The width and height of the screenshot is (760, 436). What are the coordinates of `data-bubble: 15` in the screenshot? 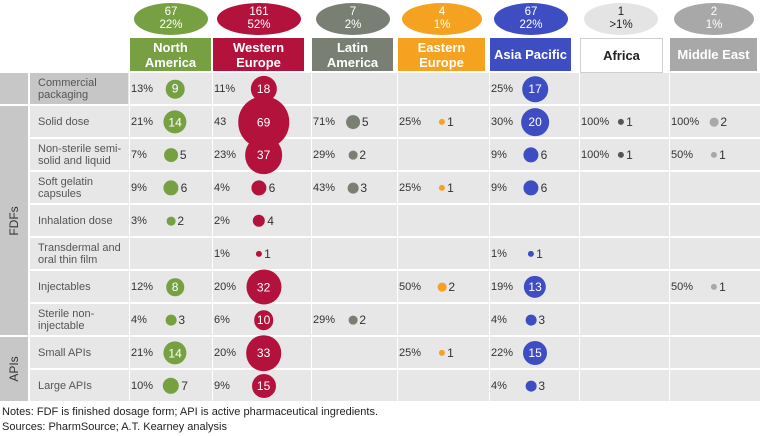 It's located at (263, 386).